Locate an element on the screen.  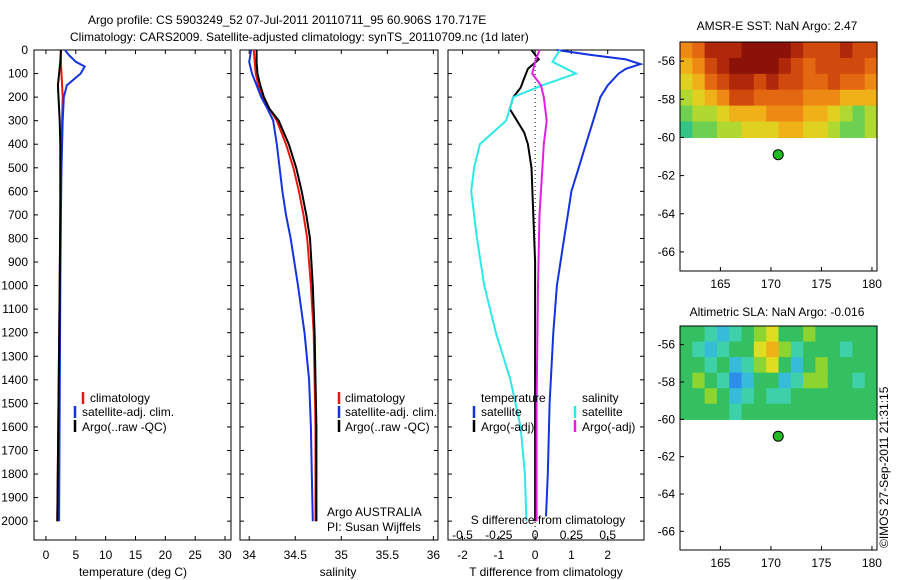
depth-tick-label: 1400 is located at coordinates (14, 380).